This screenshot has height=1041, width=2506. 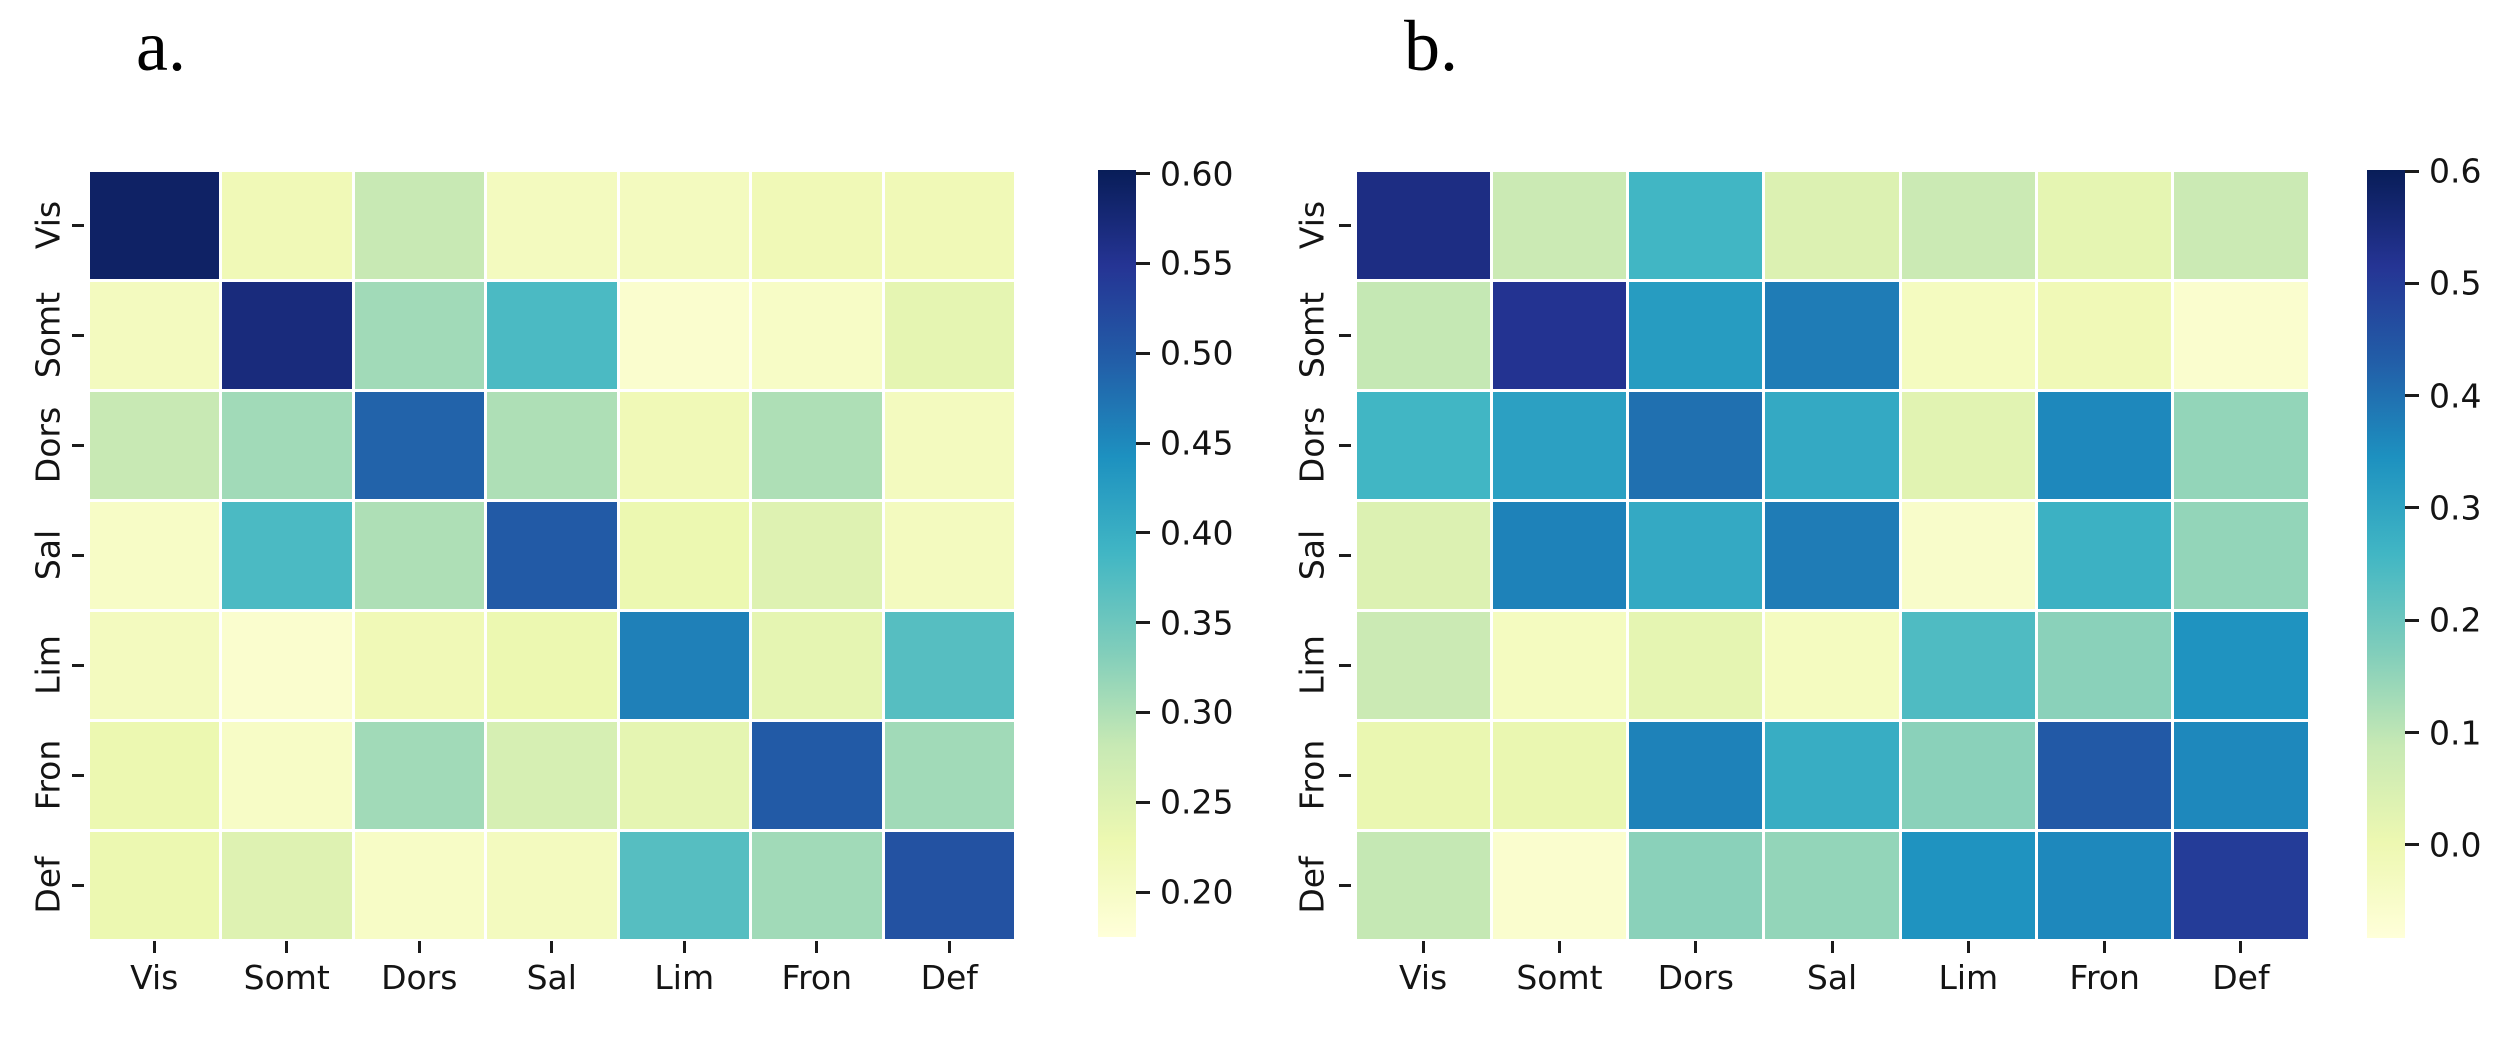 I want to click on heatmap-cell-Fron-Vis, so click(x=1423, y=775).